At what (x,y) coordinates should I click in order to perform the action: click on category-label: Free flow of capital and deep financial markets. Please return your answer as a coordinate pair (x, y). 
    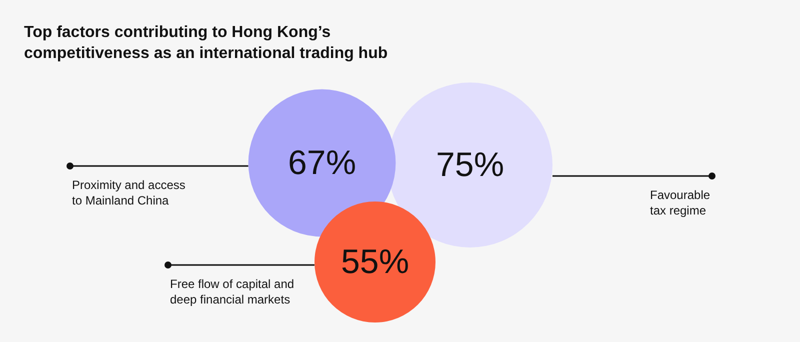
    Looking at the image, I should click on (232, 292).